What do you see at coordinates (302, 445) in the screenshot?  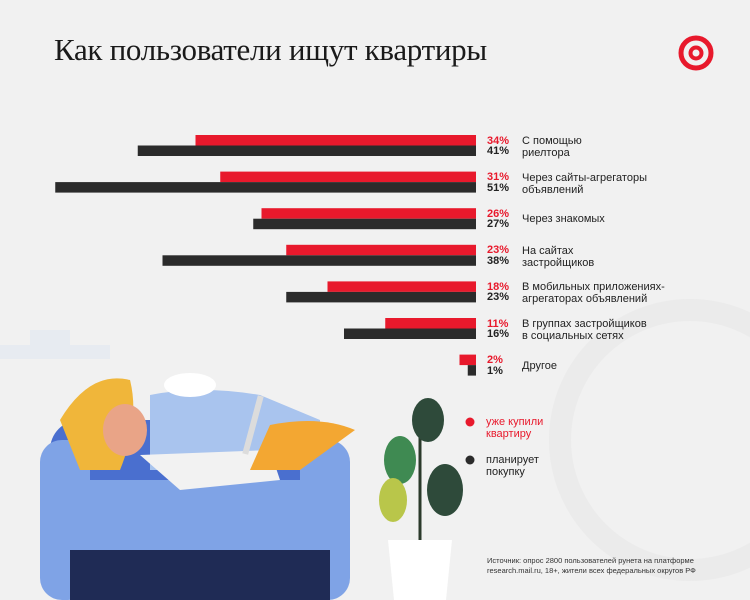 I see `person-legs` at bounding box center [302, 445].